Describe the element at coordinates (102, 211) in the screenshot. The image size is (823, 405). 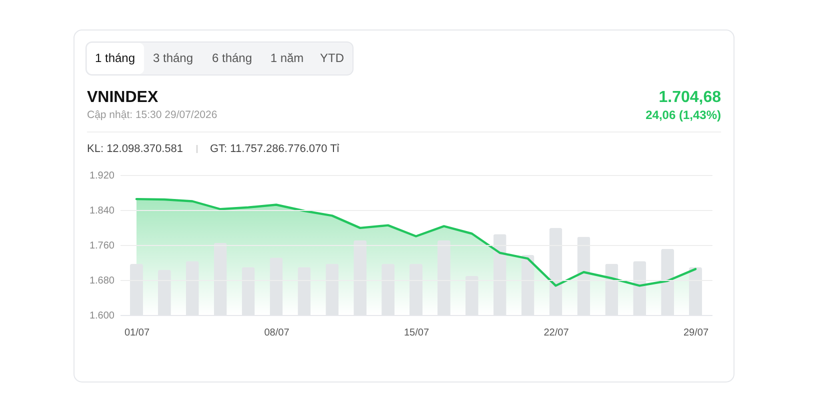
I see `y-tick-label: 1.840` at that location.